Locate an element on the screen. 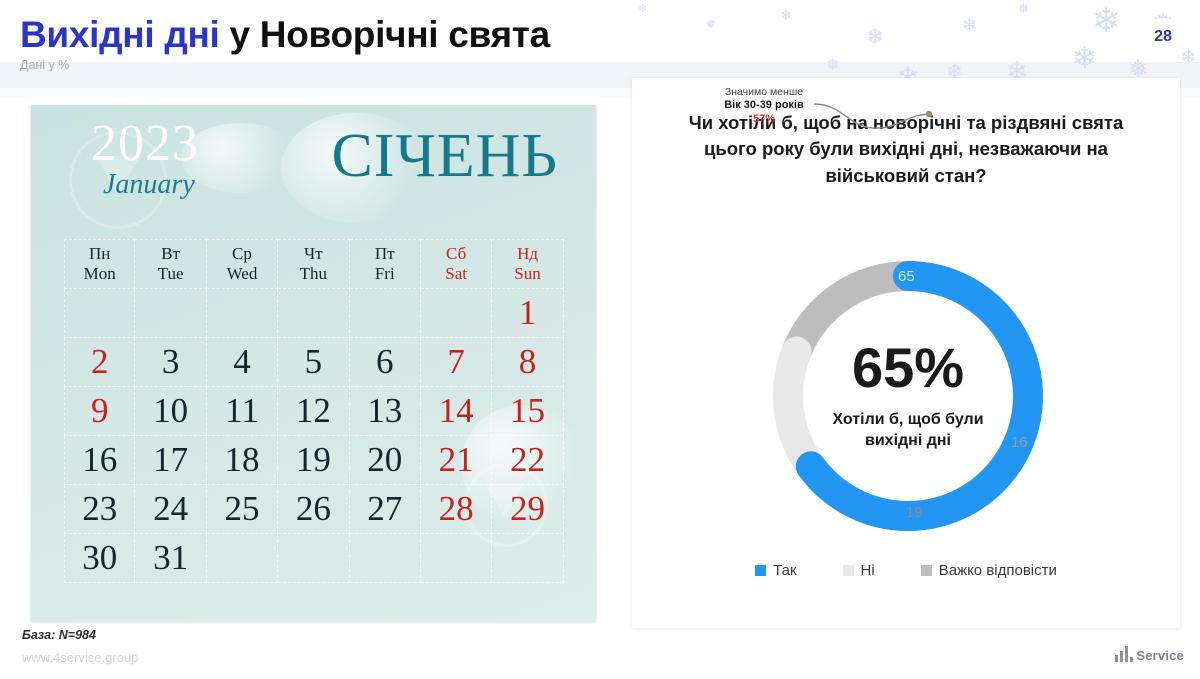 This screenshot has height=679, width=1200. calendar-week-row: 2 3 4 5 6 7 8 is located at coordinates (314, 362).